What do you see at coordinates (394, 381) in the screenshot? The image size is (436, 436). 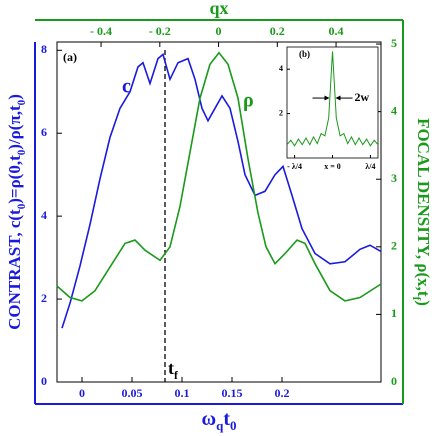 I see `y2-tick-label: 0` at bounding box center [394, 381].